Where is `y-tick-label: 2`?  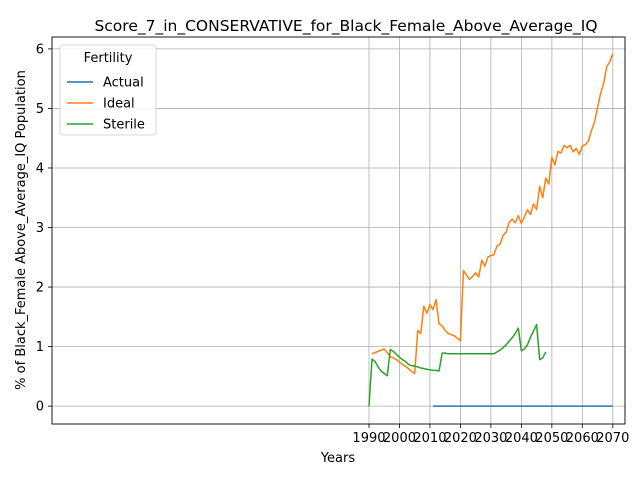 y-tick-label: 2 is located at coordinates (40, 288).